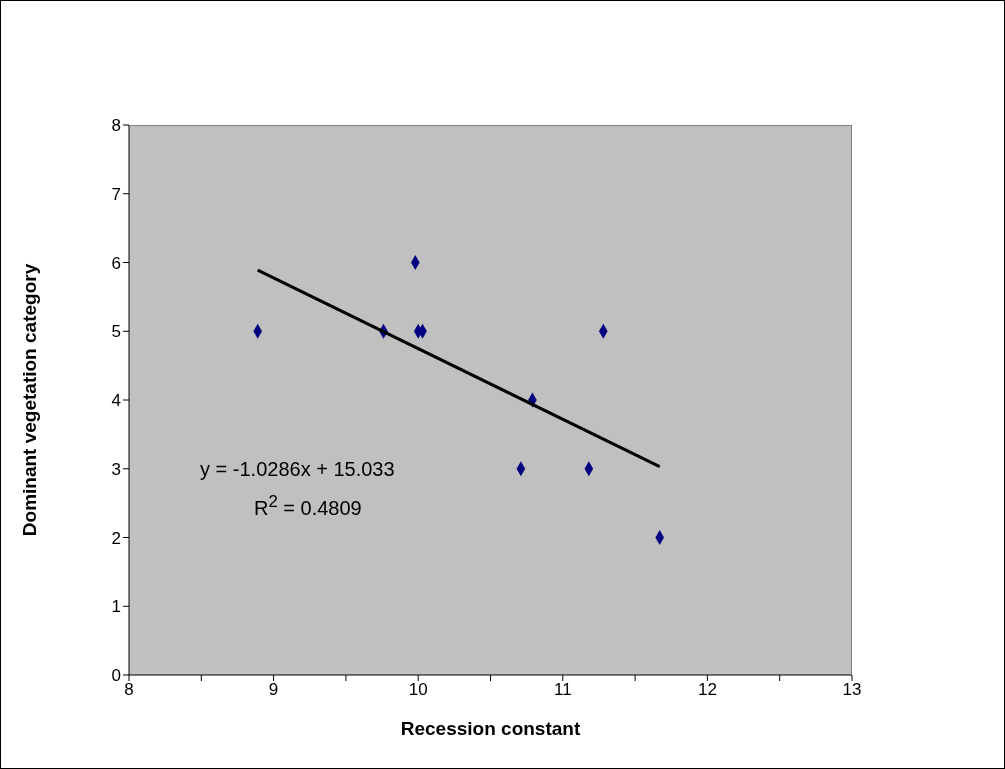 This screenshot has height=769, width=1005. I want to click on x-tick-label: 11, so click(562, 690).